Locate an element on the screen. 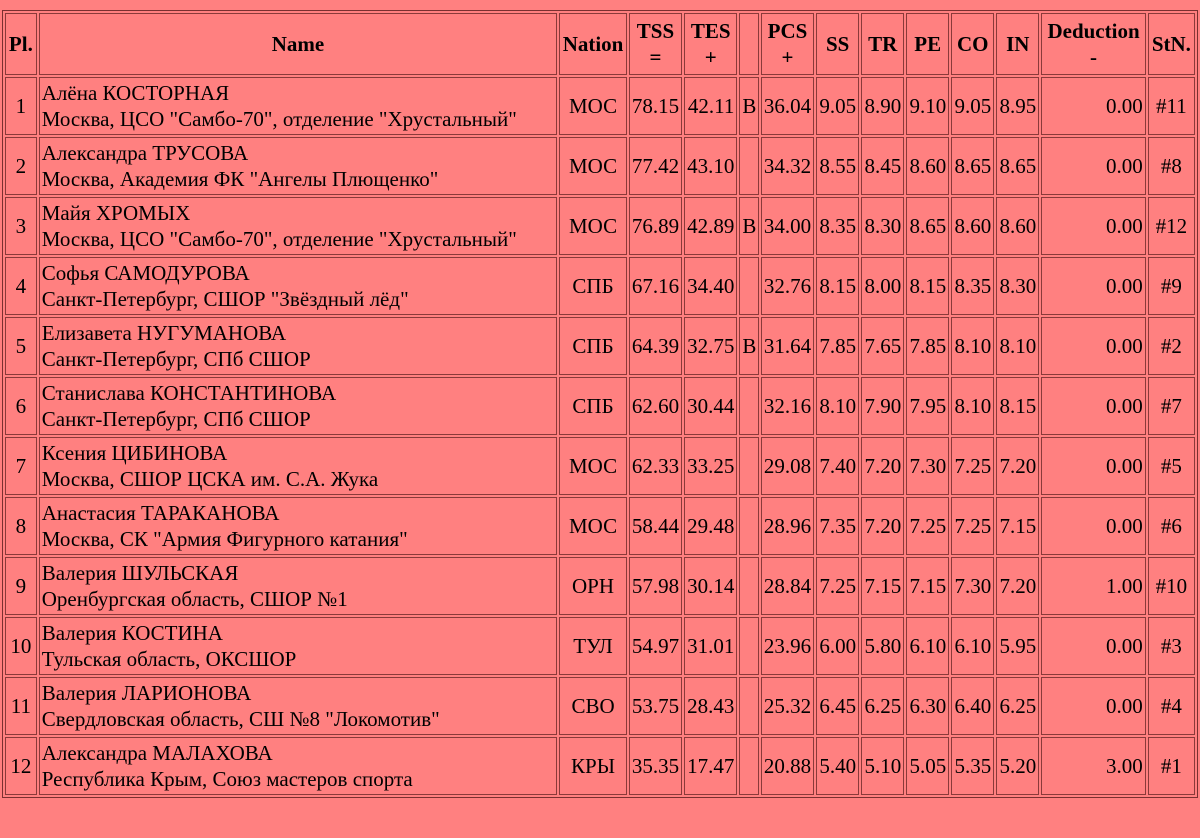 This screenshot has height=838, width=1200. tes-cell: 29.48 is located at coordinates (711, 526).